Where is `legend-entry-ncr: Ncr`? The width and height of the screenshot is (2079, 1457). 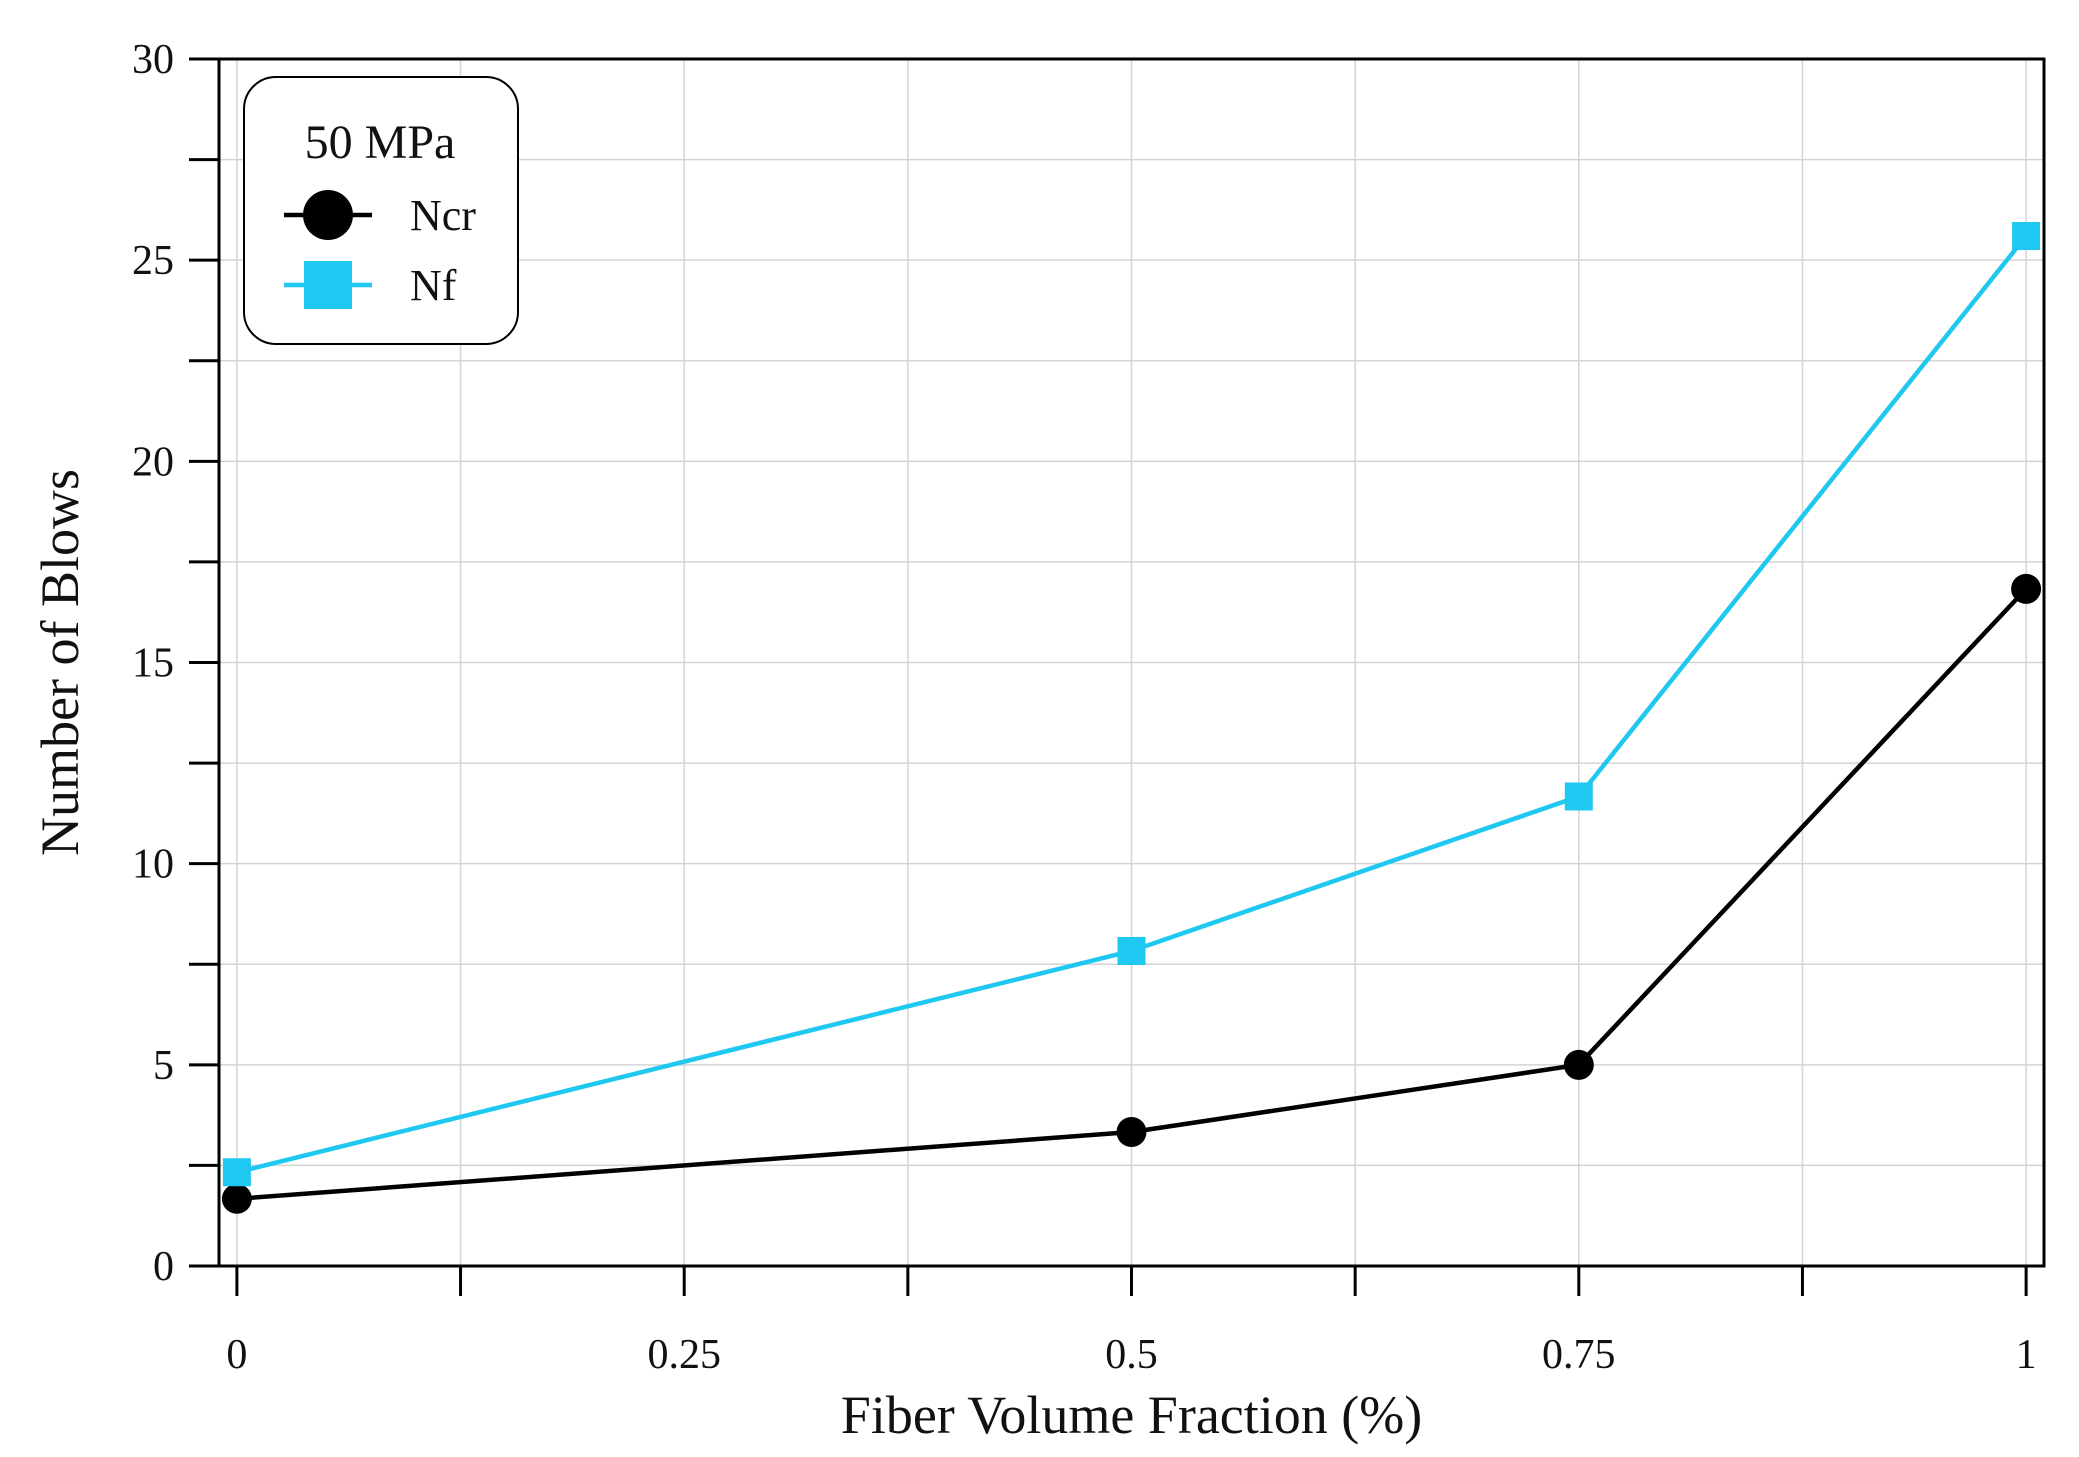
legend-entry-ncr: Ncr is located at coordinates (380, 215).